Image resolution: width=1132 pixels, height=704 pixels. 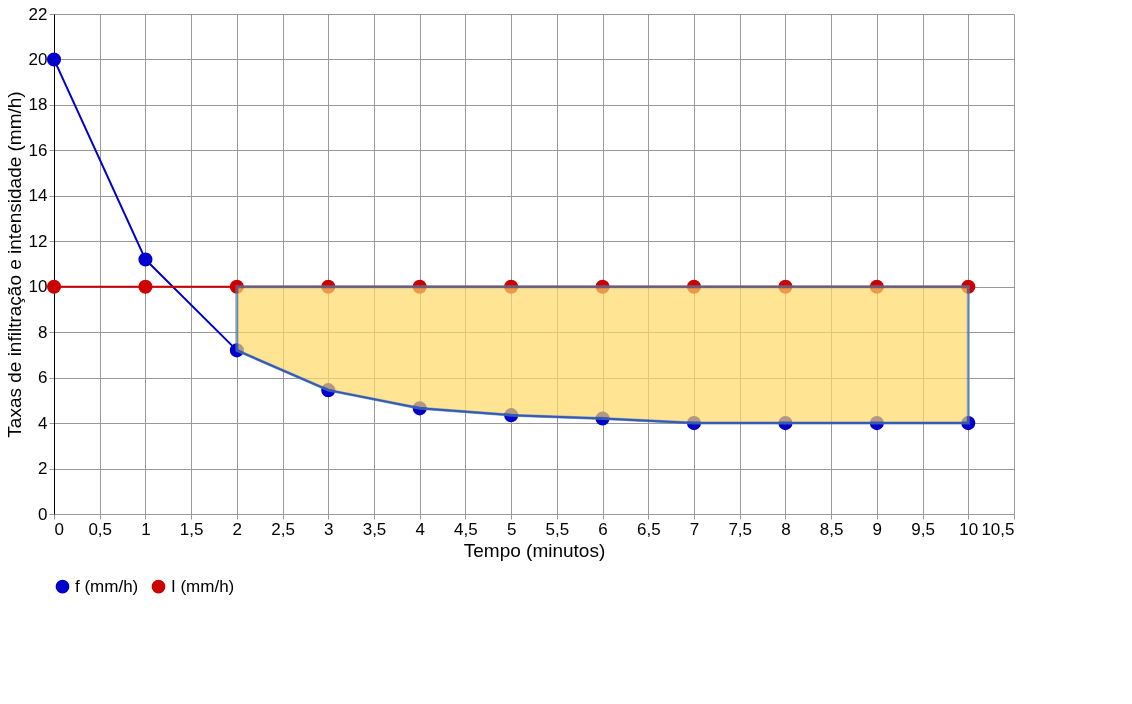 I want to click on y-tick-label: 0, so click(x=43, y=514).